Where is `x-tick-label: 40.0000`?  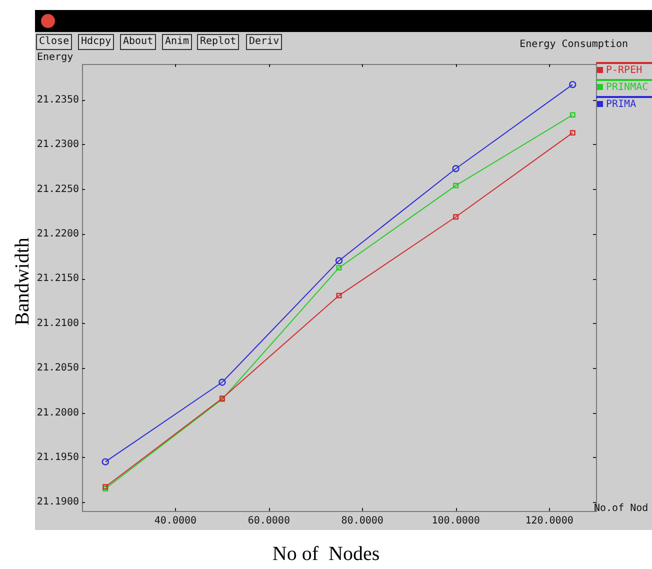 x-tick-label: 40.0000 is located at coordinates (175, 521).